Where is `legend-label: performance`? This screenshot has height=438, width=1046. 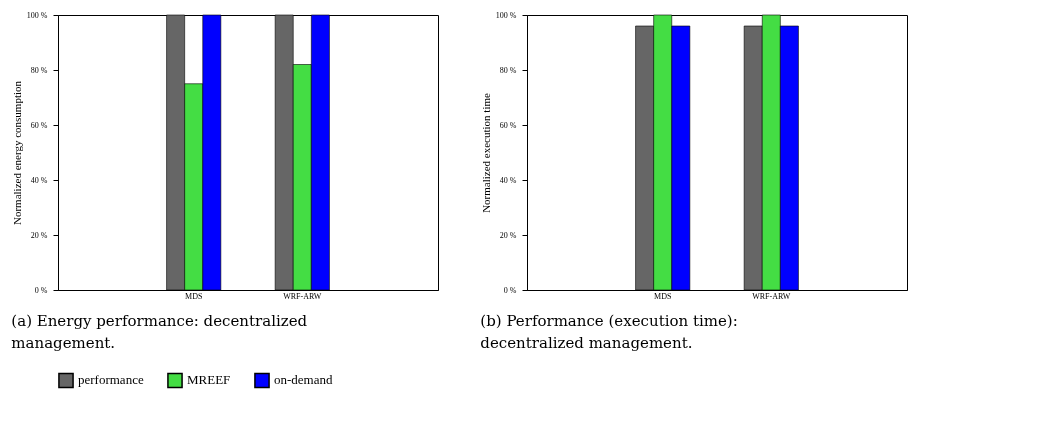
legend-label: performance is located at coordinates (111, 380).